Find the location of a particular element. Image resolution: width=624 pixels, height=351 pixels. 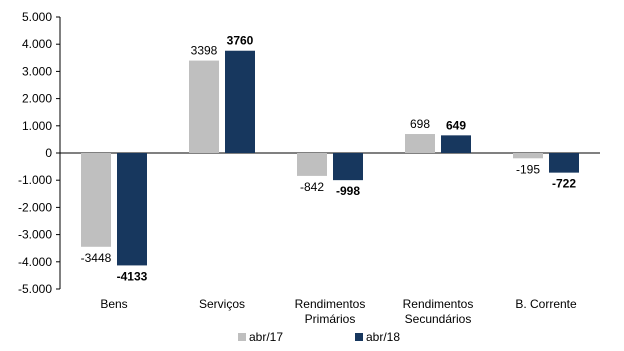

legend-label: abr/17 is located at coordinates (266, 337).